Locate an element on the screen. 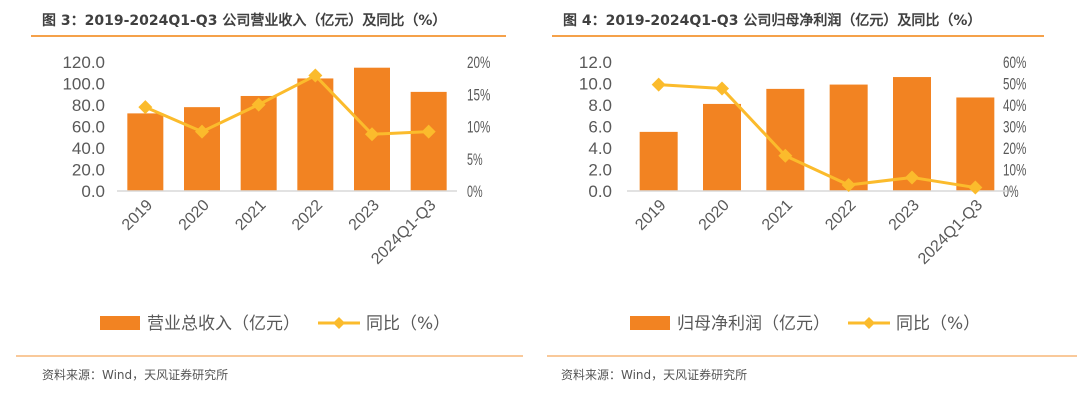  y2-axis-tick-label: 15% is located at coordinates (478, 94).